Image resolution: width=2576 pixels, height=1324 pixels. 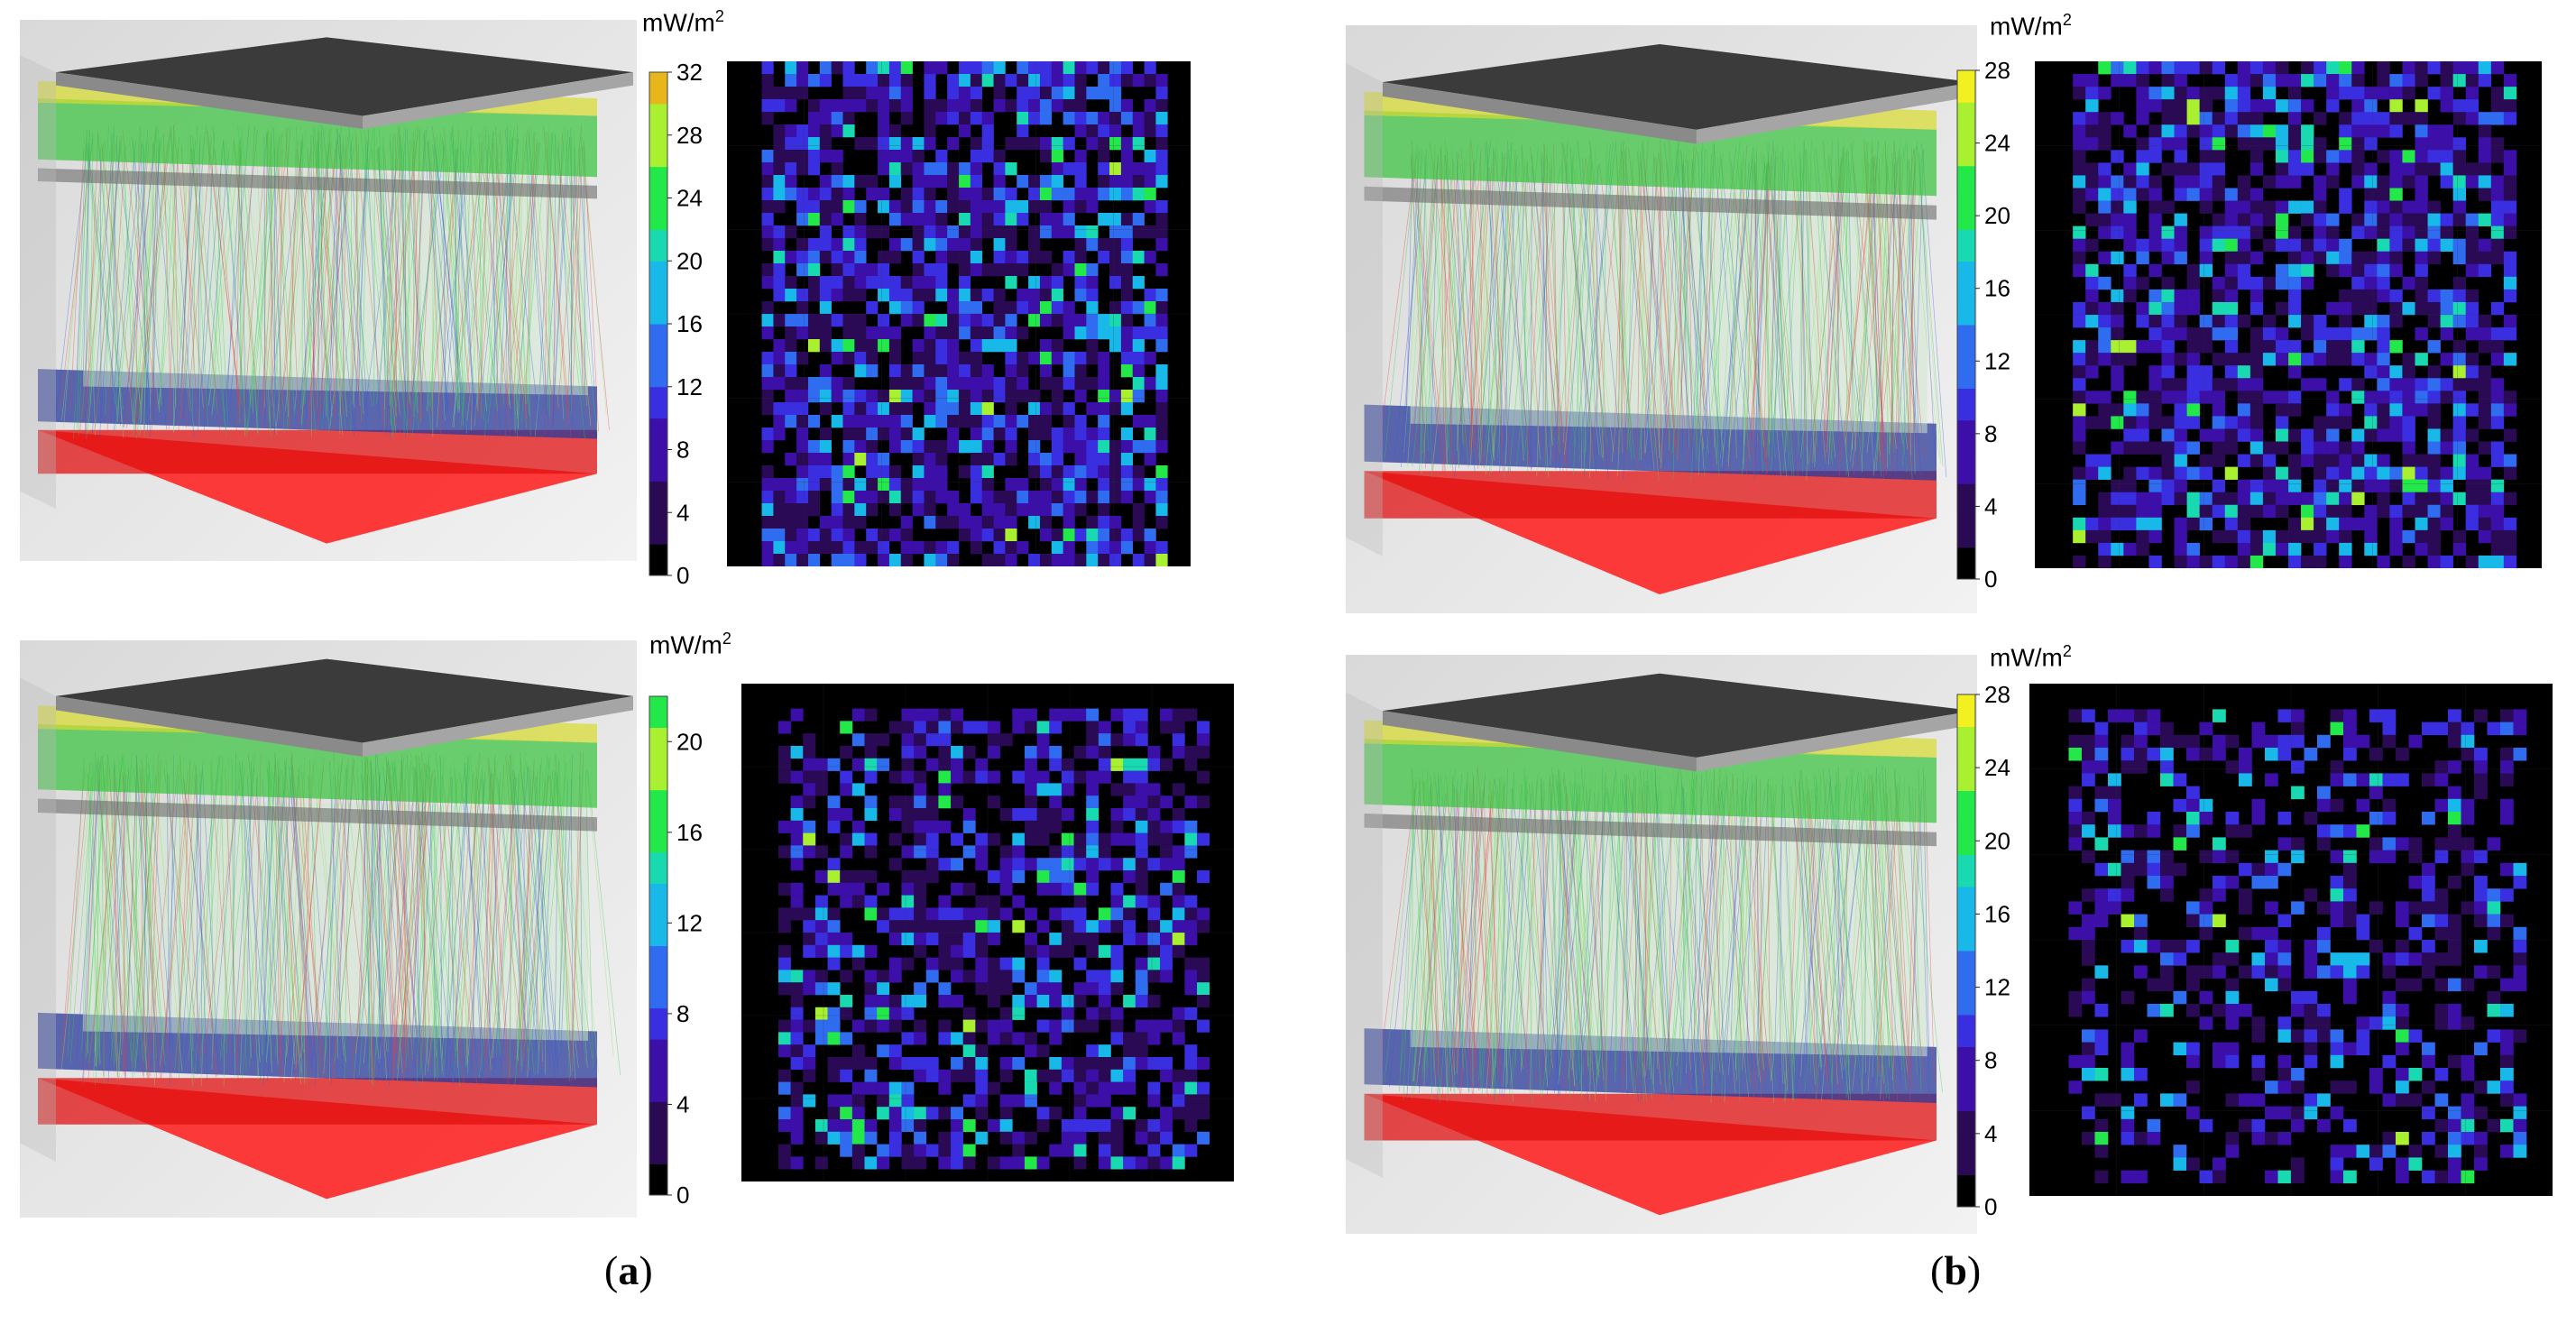 What do you see at coordinates (690, 72) in the screenshot?
I see `colorbar-tick-label: 32` at bounding box center [690, 72].